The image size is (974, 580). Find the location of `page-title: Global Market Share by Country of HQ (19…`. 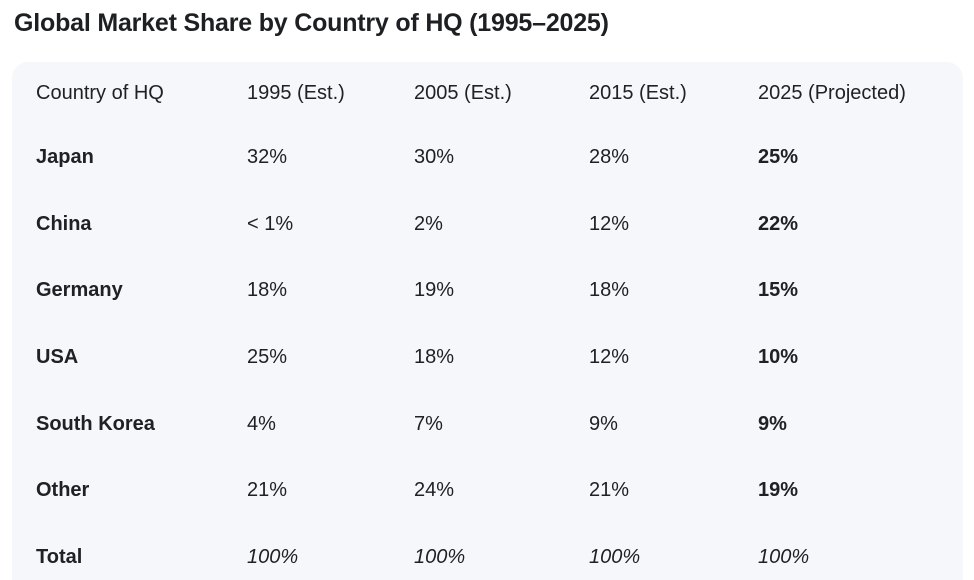

page-title: Global Market Share by Country of HQ (19… is located at coordinates (311, 23).